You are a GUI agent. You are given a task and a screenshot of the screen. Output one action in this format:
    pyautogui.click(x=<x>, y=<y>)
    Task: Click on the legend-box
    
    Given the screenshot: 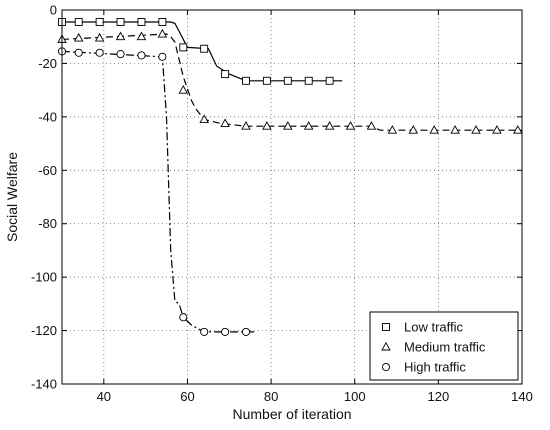 What is the action you would take?
    pyautogui.click(x=444, y=346)
    